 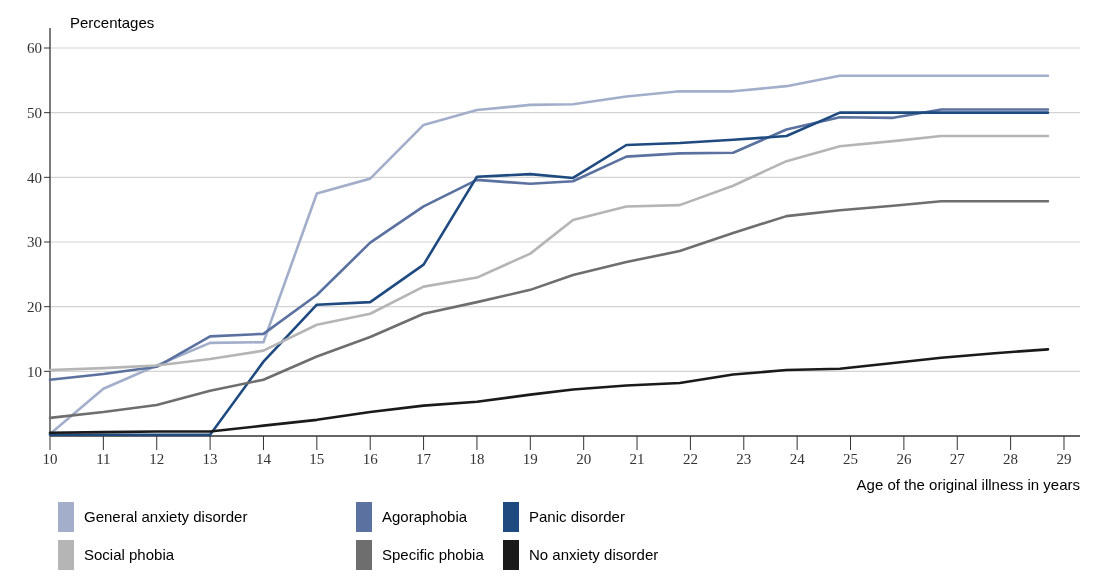 I want to click on x-tick-label: 18, so click(x=477, y=459).